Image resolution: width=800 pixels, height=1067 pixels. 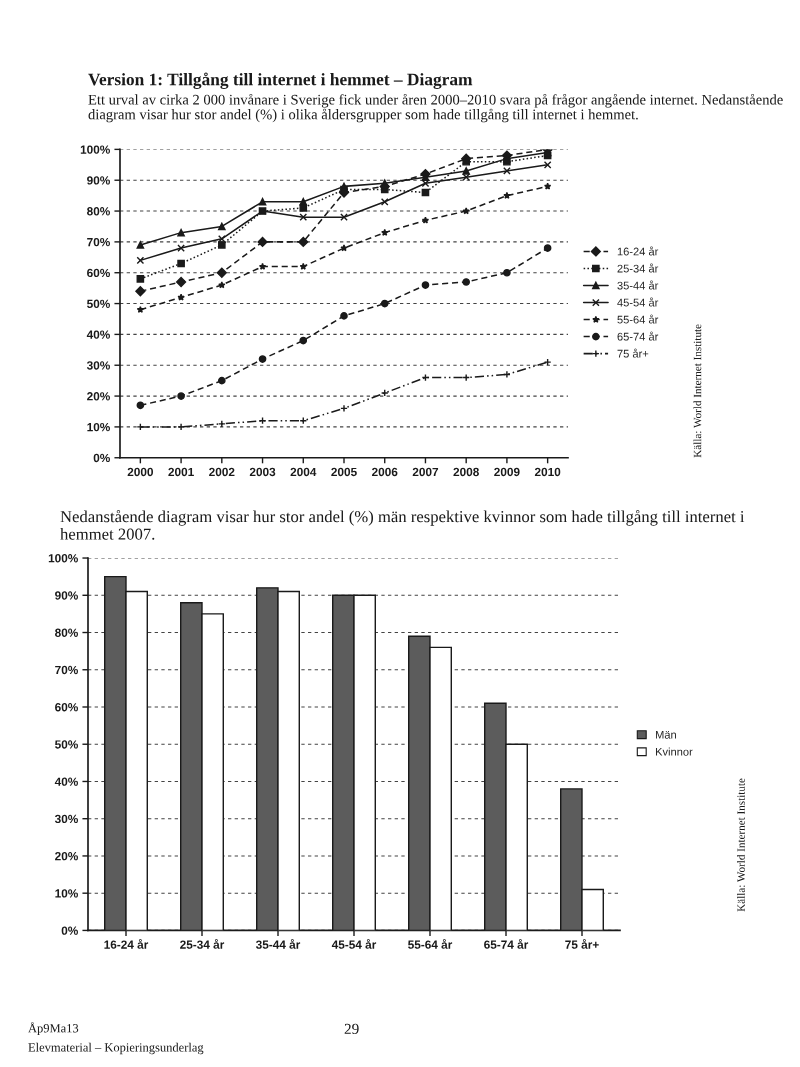 I want to click on x-tick-label: 2005, so click(x=344, y=472).